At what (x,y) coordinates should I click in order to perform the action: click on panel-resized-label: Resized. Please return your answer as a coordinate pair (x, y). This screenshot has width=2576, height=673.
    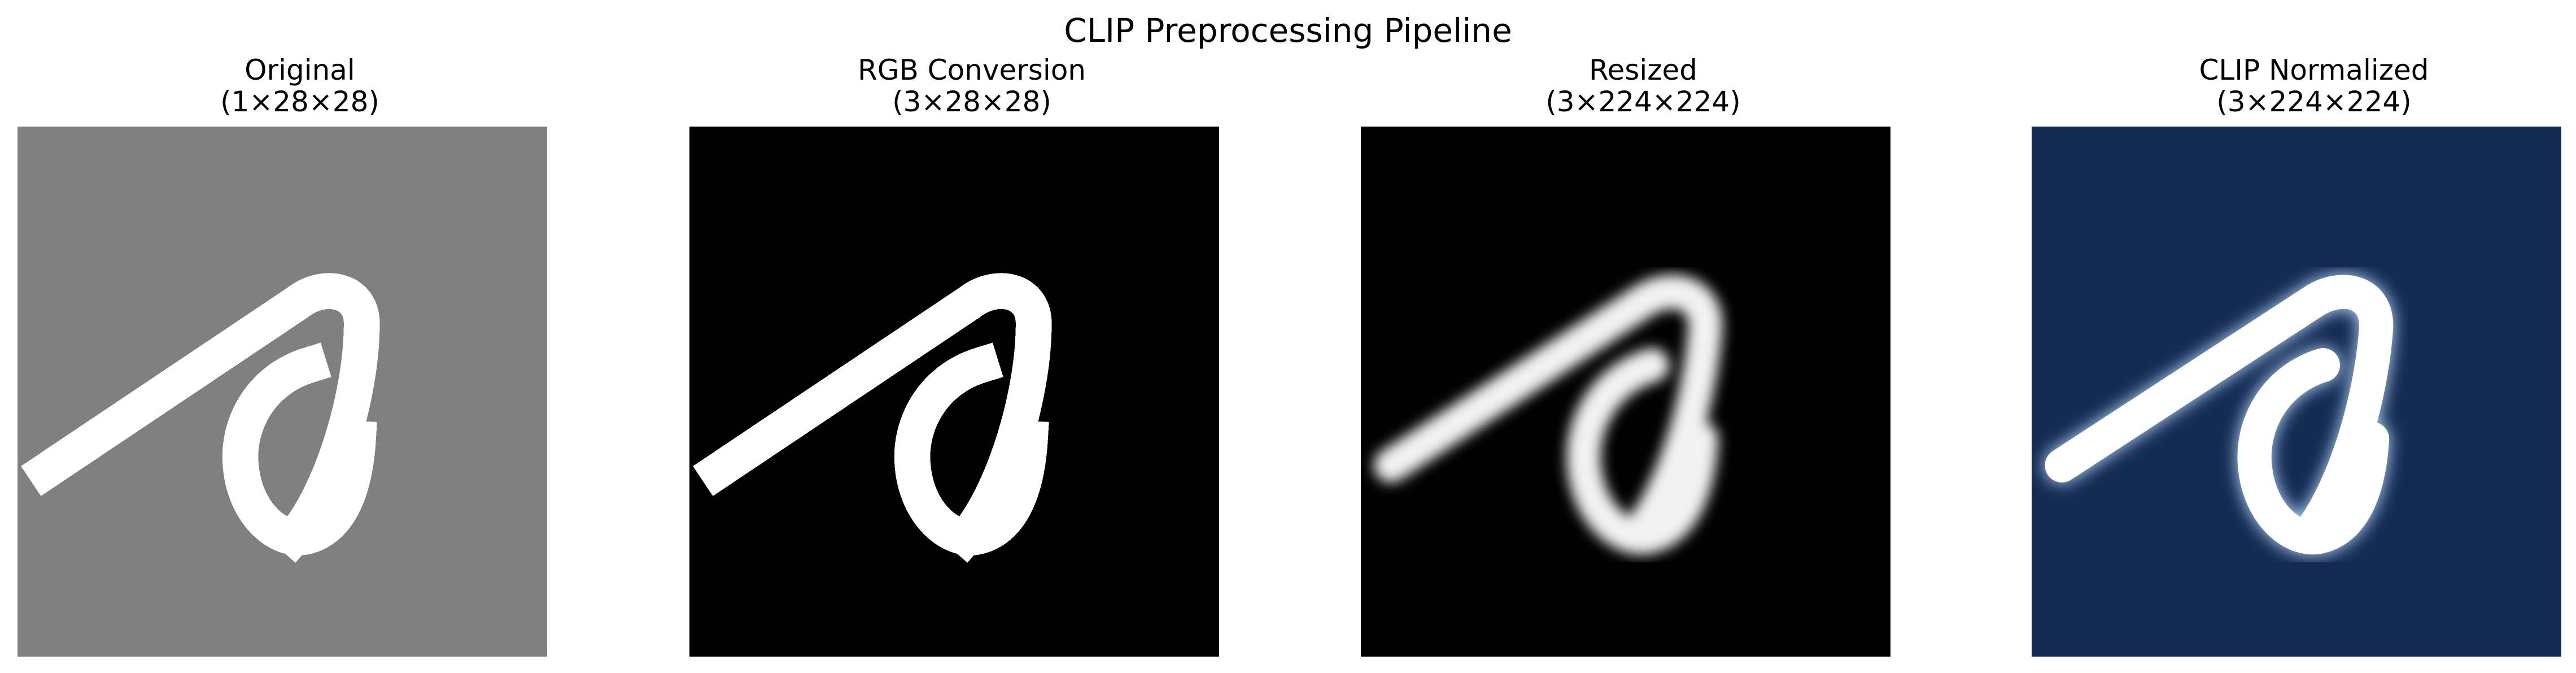
    Looking at the image, I should click on (1643, 70).